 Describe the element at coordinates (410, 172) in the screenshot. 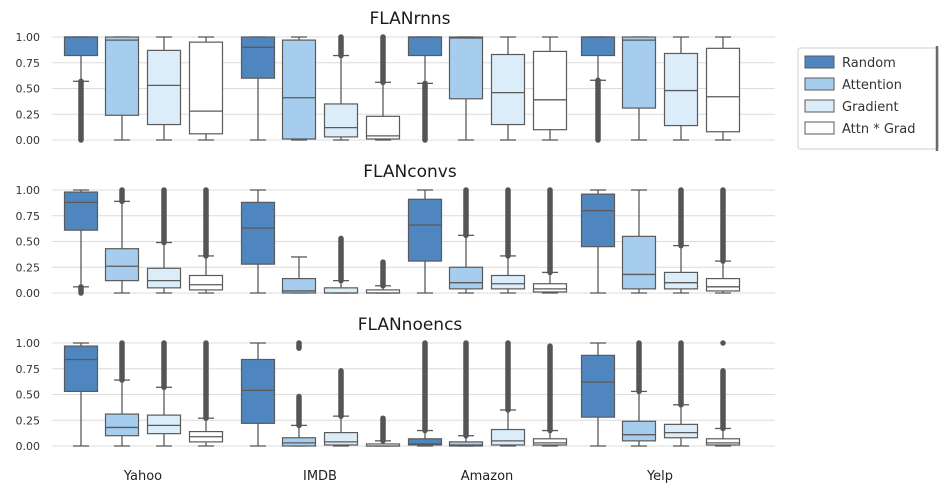

I see `panel-title: FLANconvs` at that location.